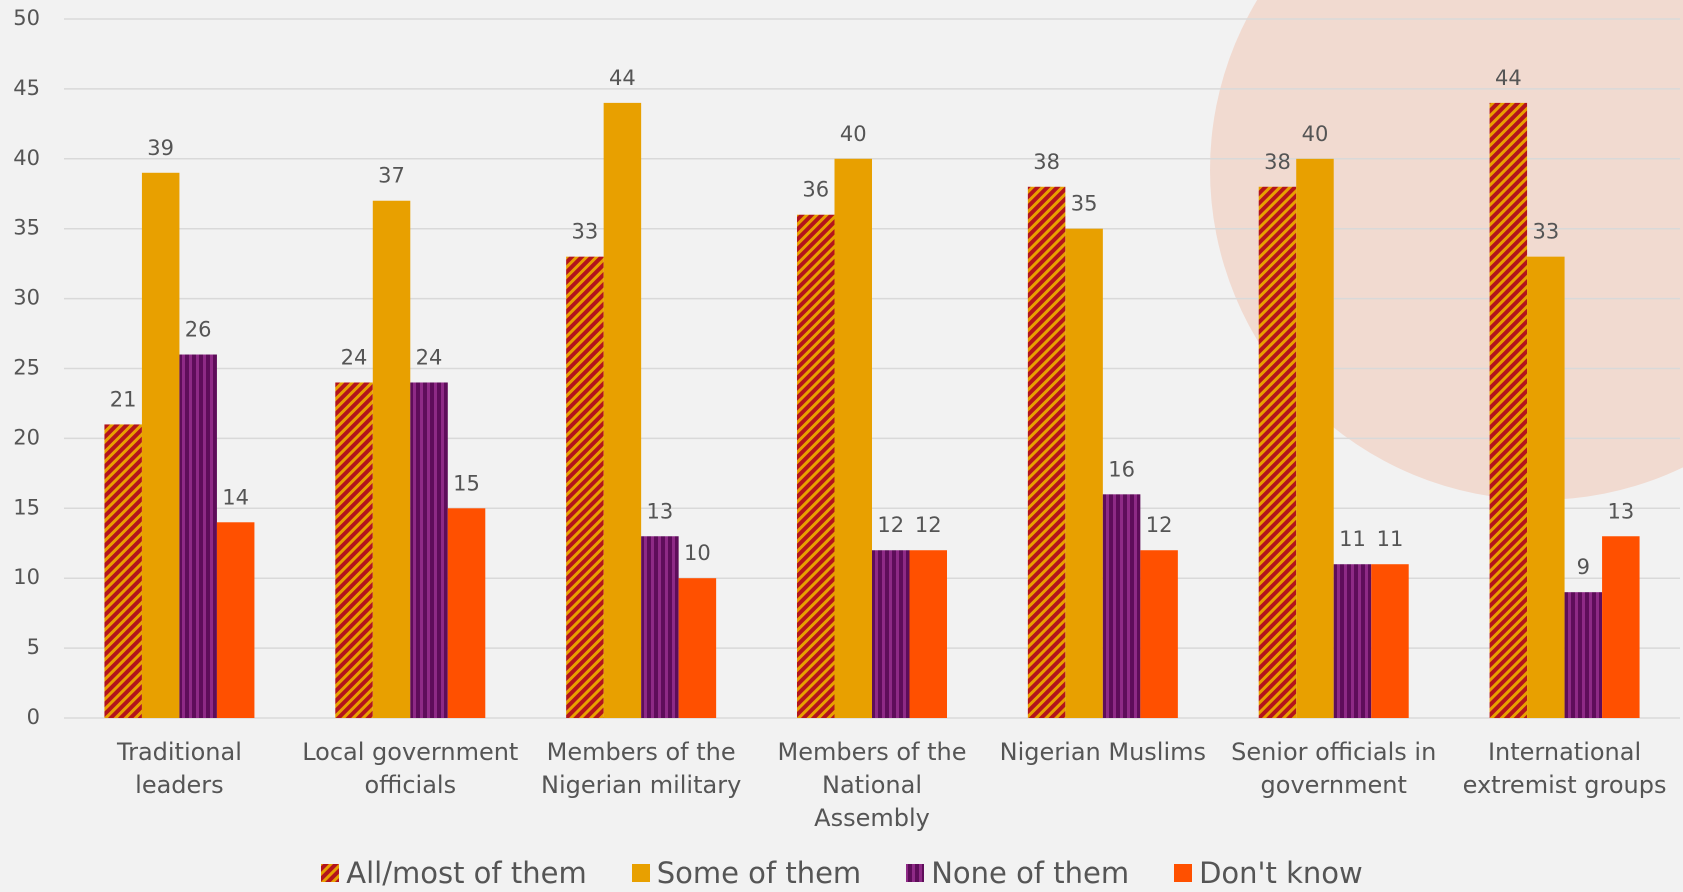 Image resolution: width=1683 pixels, height=892 pixels. What do you see at coordinates (33, 717) in the screenshot?
I see `y-tick-label: 0` at bounding box center [33, 717].